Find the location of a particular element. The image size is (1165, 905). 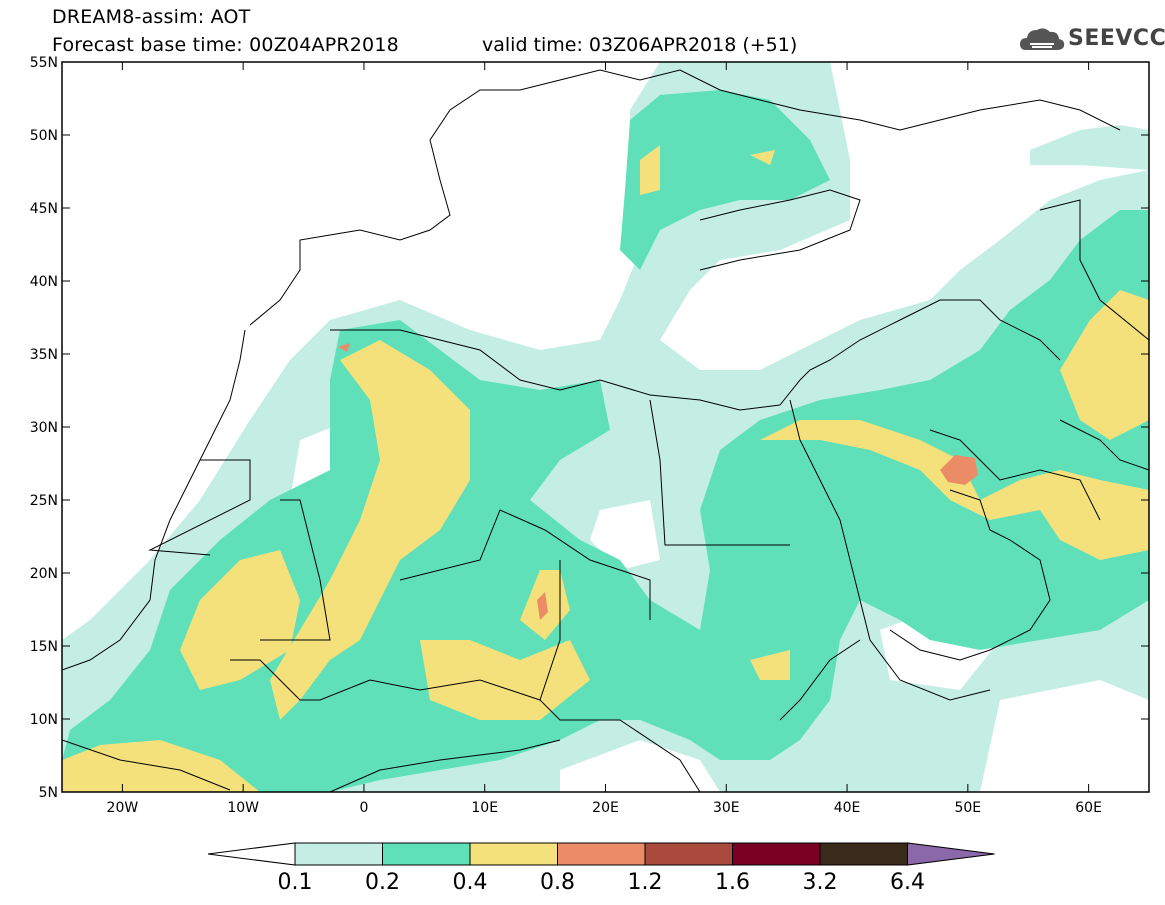

lon-label: 20E is located at coordinates (605, 808).